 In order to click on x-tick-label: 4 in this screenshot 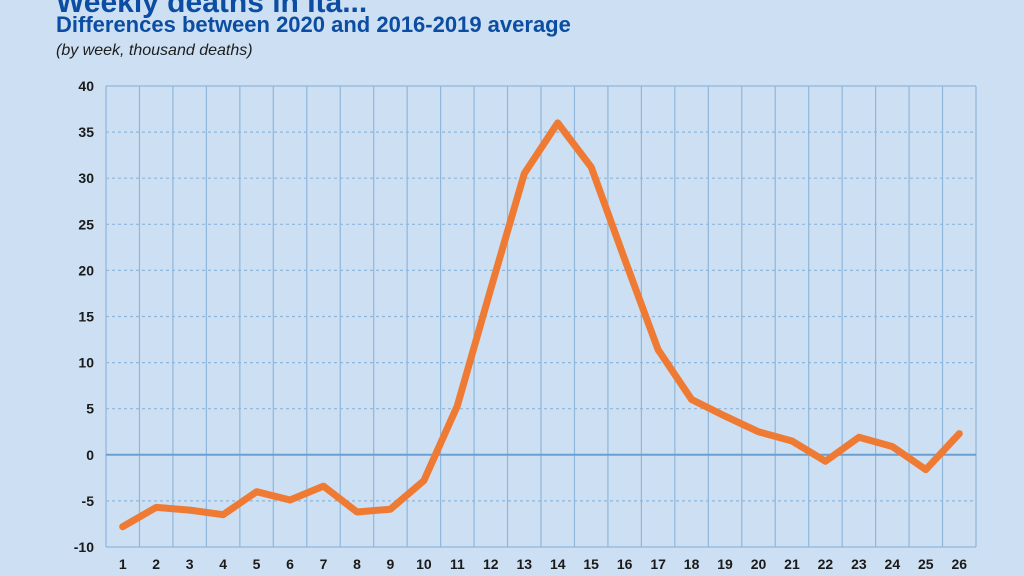, I will do `click(223, 564)`.